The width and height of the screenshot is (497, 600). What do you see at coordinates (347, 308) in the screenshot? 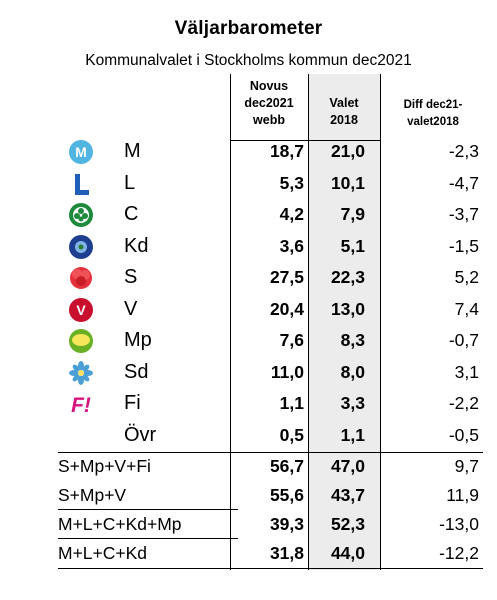
I see `valet-value: 13,0` at bounding box center [347, 308].